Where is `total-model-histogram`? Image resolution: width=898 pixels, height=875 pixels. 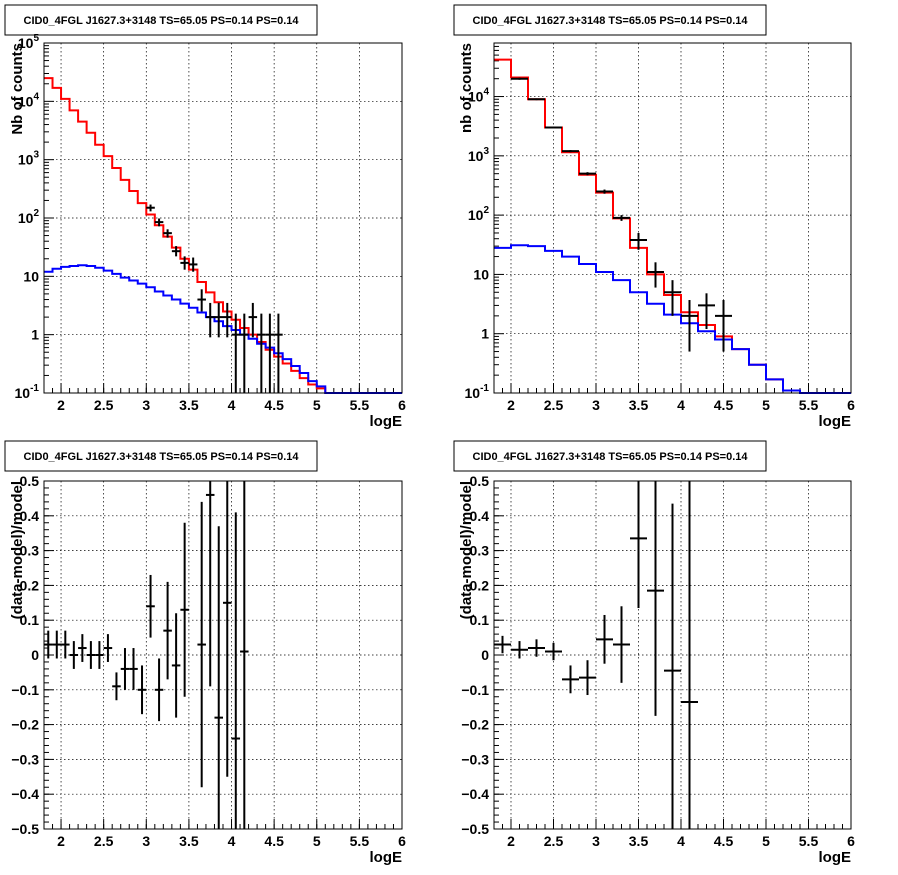
total-model-histogram is located at coordinates (223, 235).